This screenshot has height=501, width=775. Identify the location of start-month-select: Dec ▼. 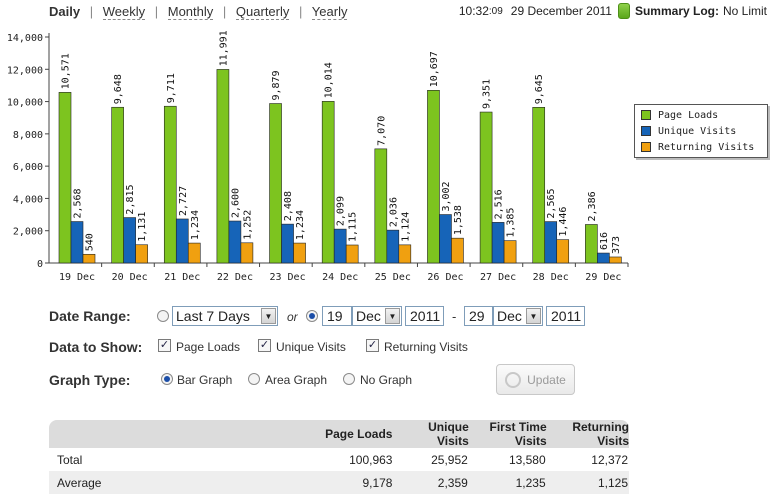
(377, 316).